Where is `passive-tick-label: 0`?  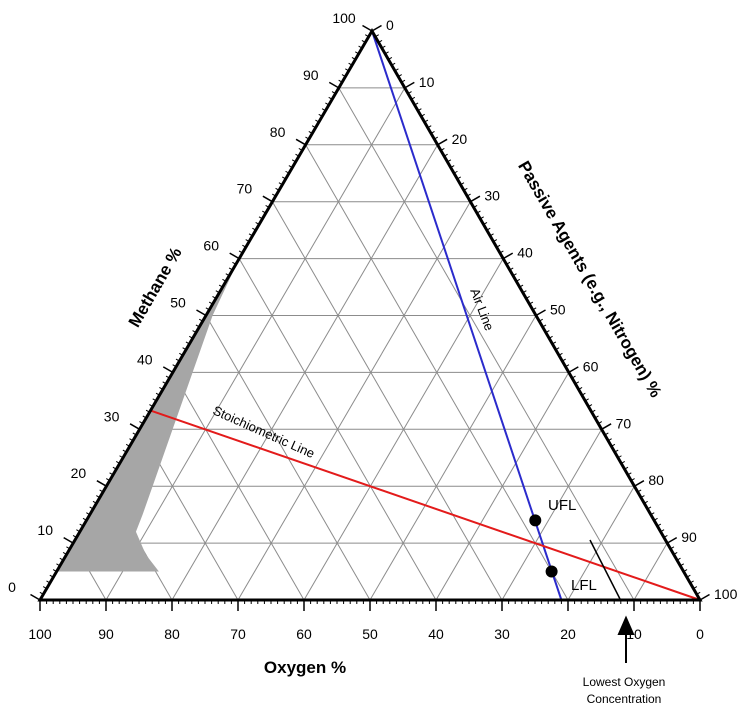 passive-tick-label: 0 is located at coordinates (390, 25).